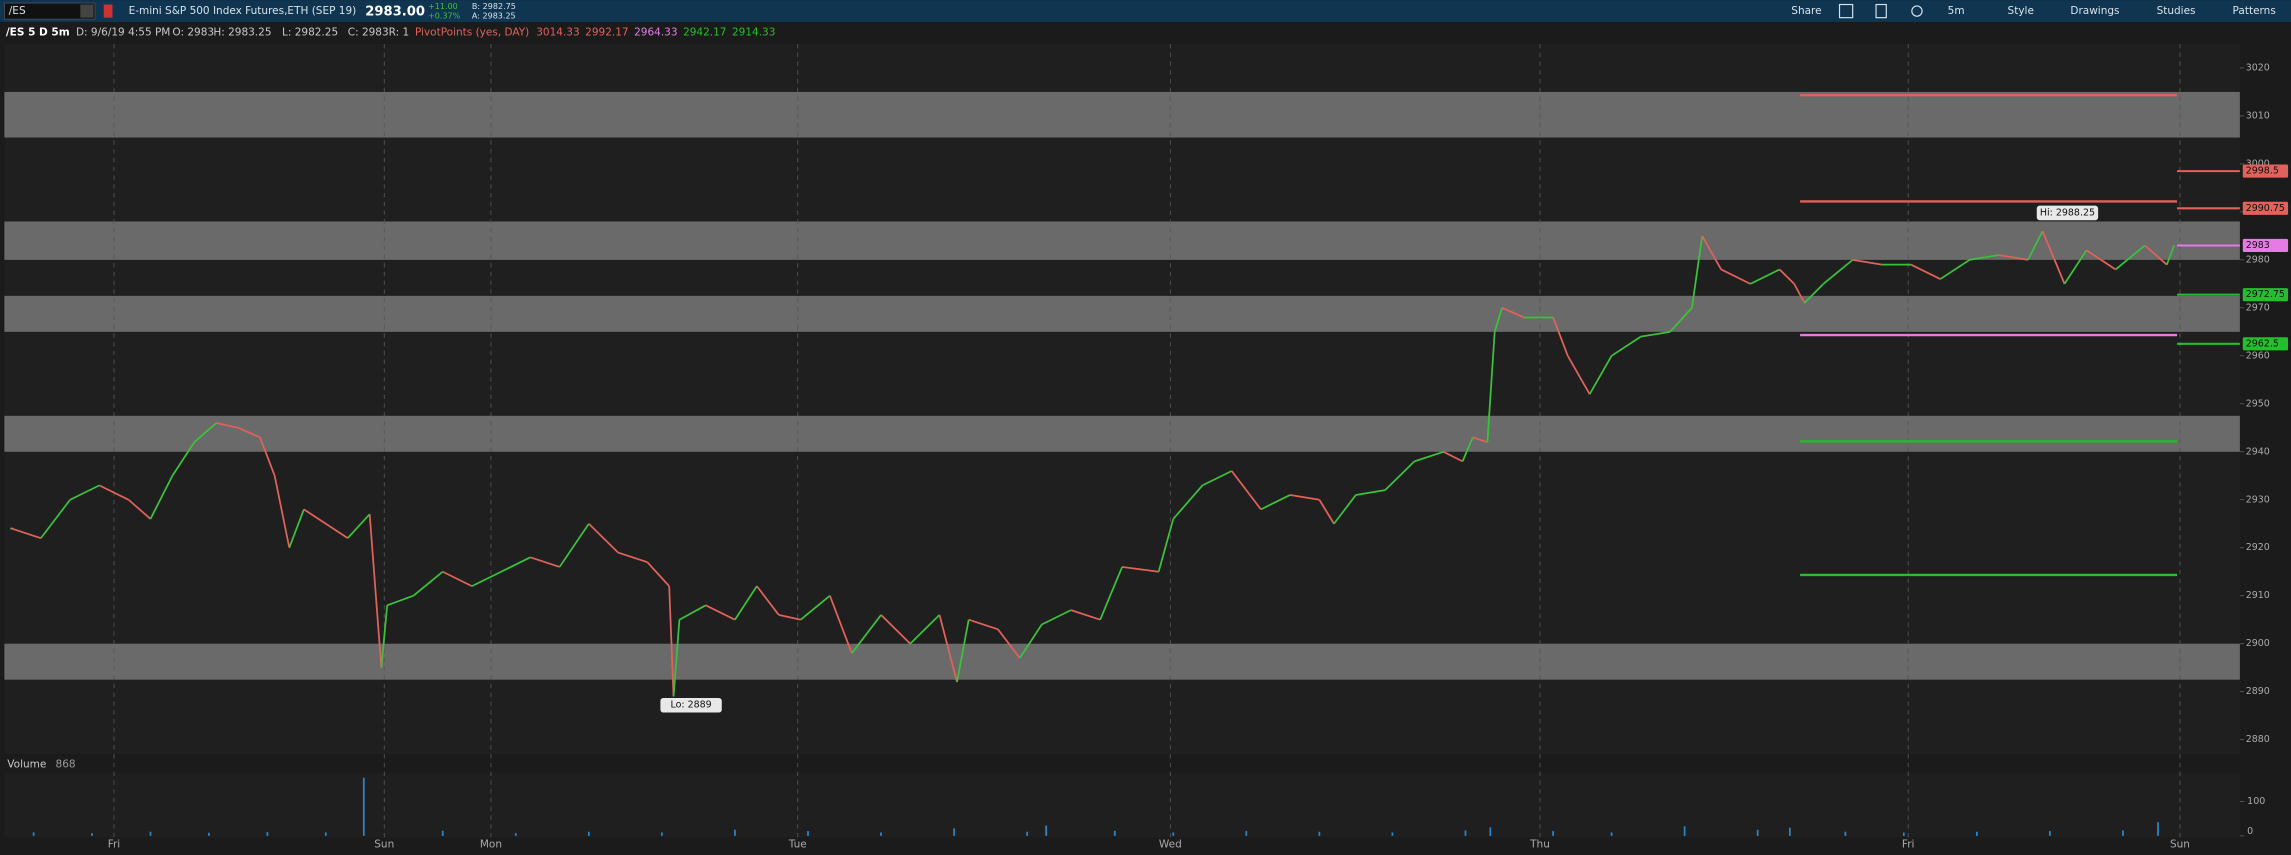  Describe the element at coordinates (1539, 845) in the screenshot. I see `x-tick-label: Thu` at that location.